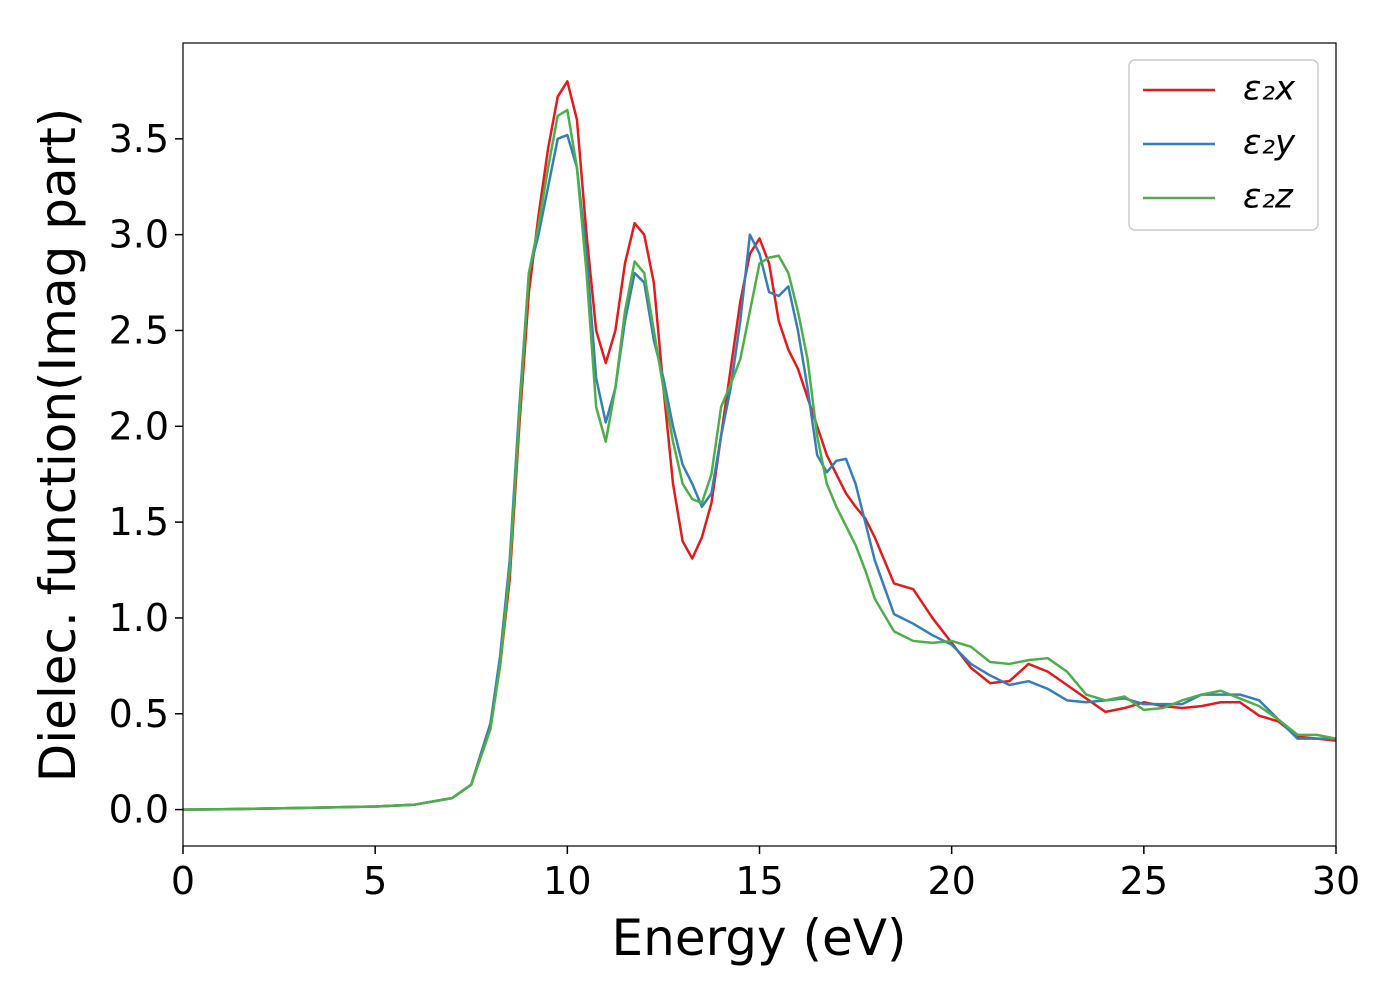 The height and width of the screenshot is (1000, 1400). Describe the element at coordinates (183, 881) in the screenshot. I see `x-tick-label: 0` at that location.